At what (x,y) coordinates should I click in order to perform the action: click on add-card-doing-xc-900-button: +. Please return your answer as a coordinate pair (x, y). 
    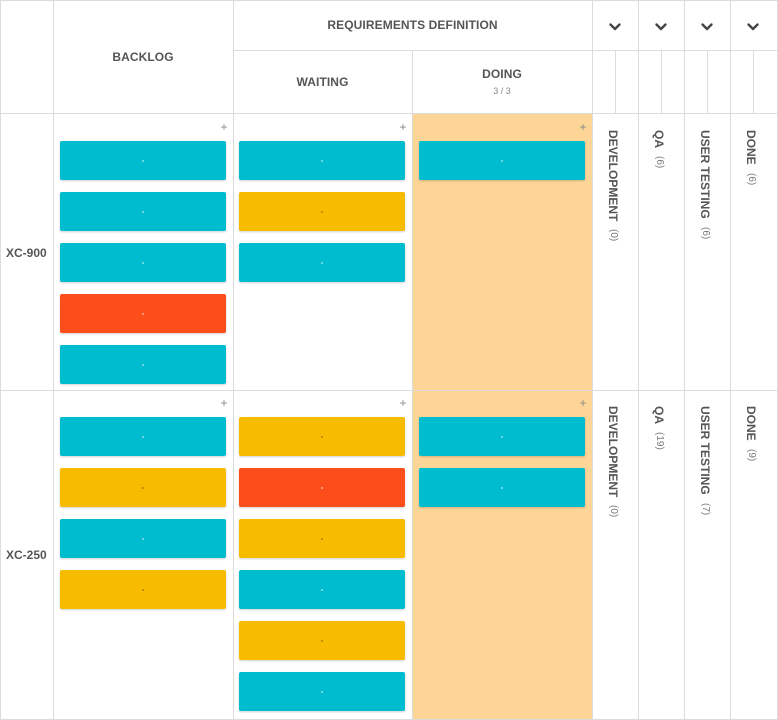
    Looking at the image, I should click on (583, 127).